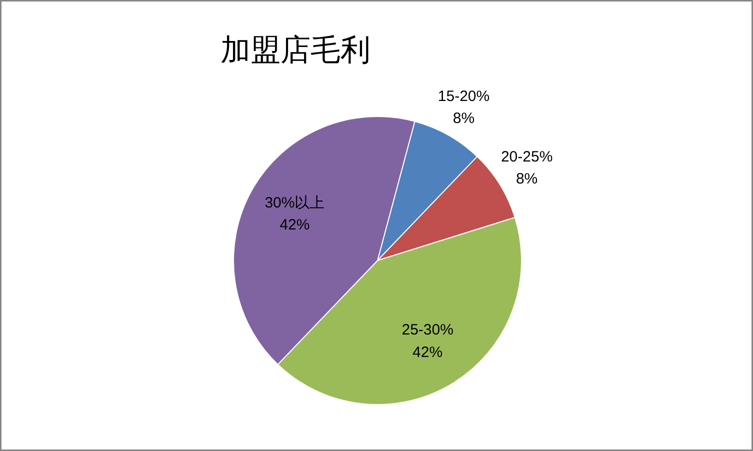 Image resolution: width=753 pixels, height=451 pixels. What do you see at coordinates (294, 203) in the screenshot?
I see `slice-label: 30%以上` at bounding box center [294, 203].